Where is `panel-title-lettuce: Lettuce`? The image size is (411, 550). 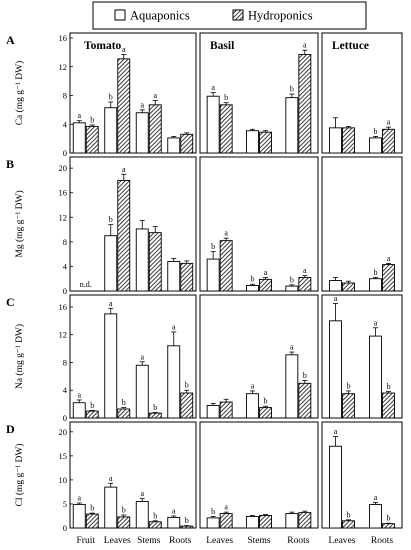 panel-title-lettuce: Lettuce is located at coordinates (350, 46).